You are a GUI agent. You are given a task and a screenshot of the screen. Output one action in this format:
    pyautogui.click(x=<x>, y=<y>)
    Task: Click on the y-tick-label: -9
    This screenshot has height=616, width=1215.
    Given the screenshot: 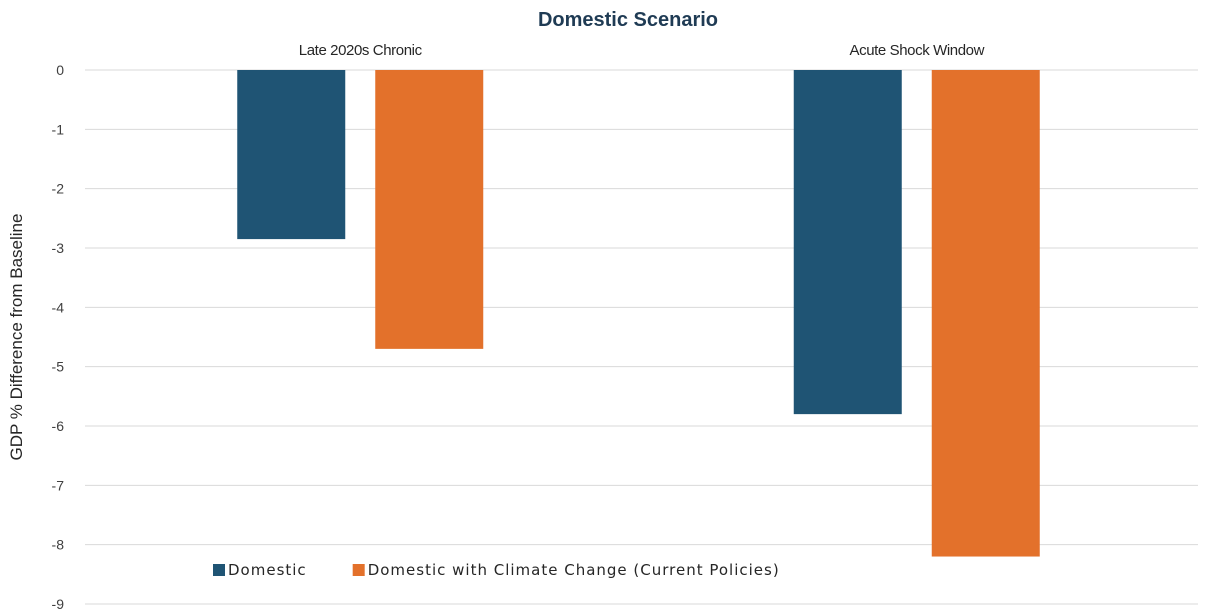 What is the action you would take?
    pyautogui.click(x=58, y=604)
    